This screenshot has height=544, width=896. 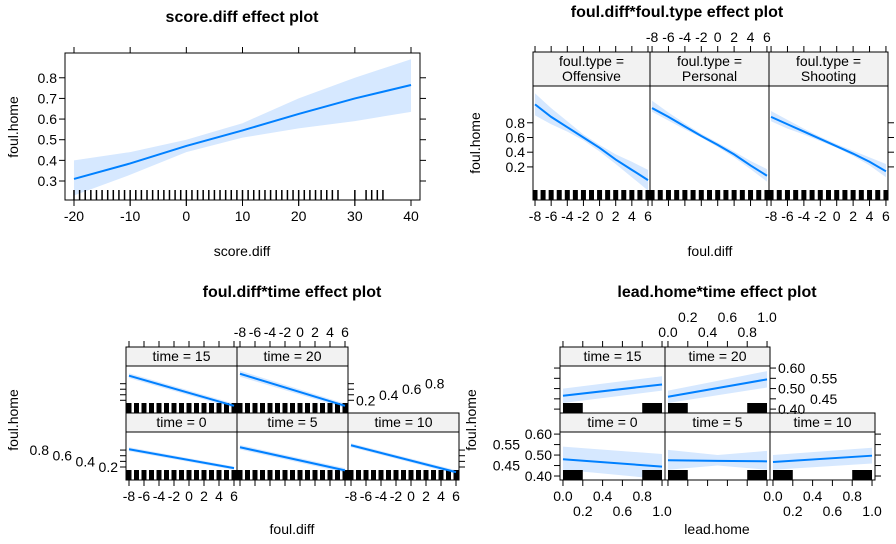 What do you see at coordinates (506, 466) in the screenshot?
I see `y-tick-label: 0.45` at bounding box center [506, 466].